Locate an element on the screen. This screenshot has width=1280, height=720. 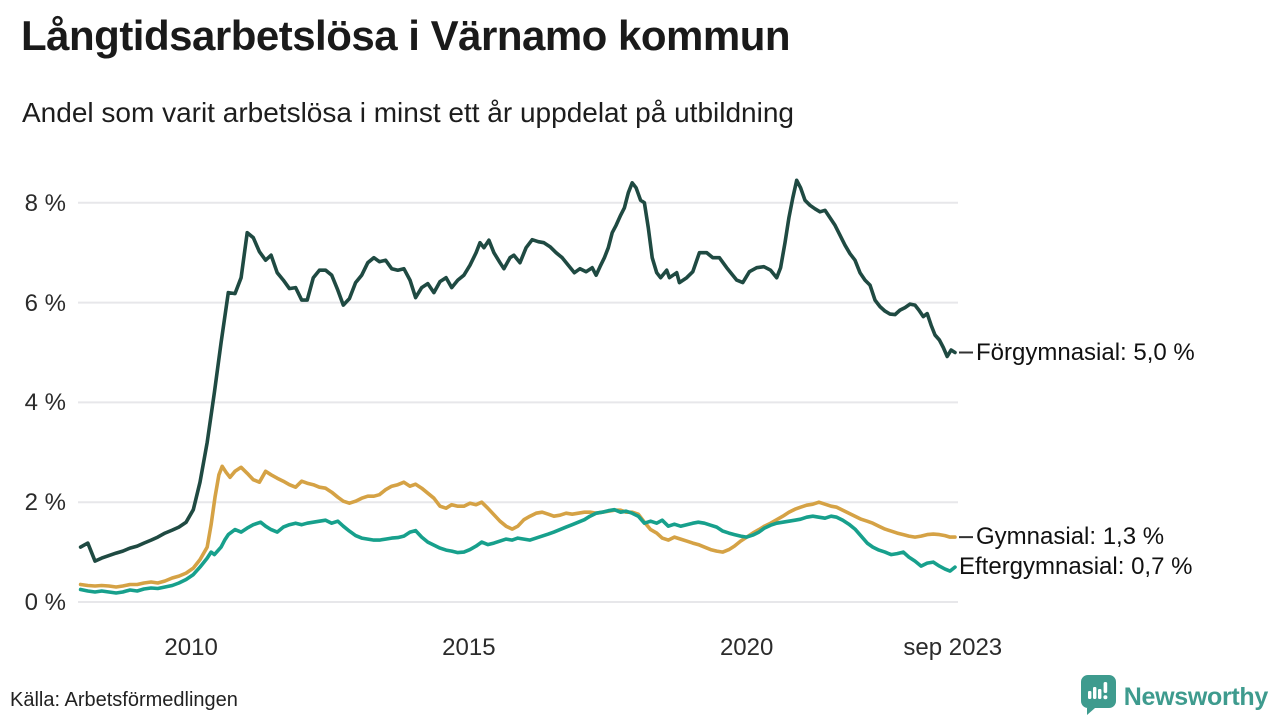
brand-logo: Newsworthy is located at coordinates (1174, 697).